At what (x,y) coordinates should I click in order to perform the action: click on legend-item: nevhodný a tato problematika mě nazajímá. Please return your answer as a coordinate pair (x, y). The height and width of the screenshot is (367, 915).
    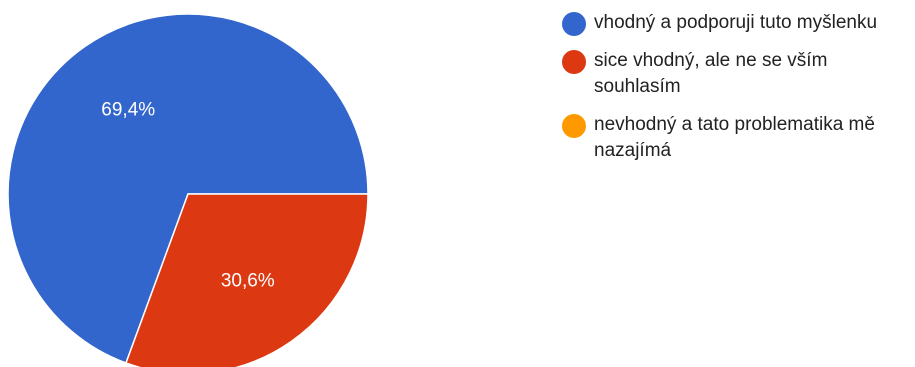
    Looking at the image, I should click on (737, 138).